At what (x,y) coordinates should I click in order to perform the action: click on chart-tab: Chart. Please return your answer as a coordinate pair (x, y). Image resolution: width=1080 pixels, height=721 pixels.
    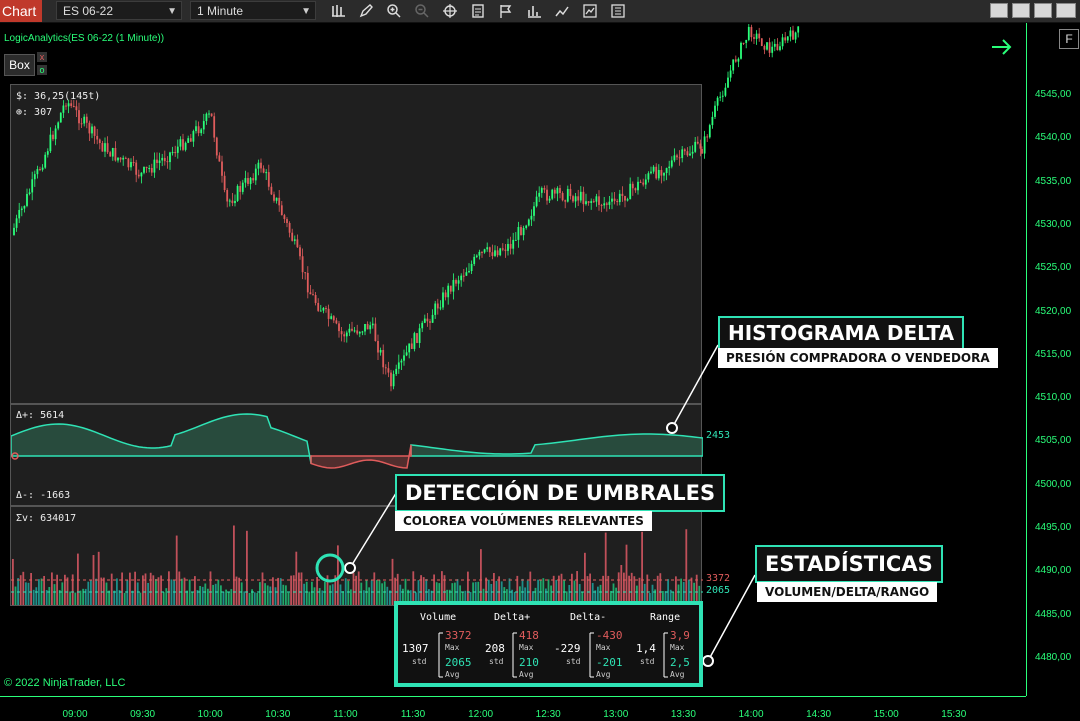
    Looking at the image, I should click on (21, 11).